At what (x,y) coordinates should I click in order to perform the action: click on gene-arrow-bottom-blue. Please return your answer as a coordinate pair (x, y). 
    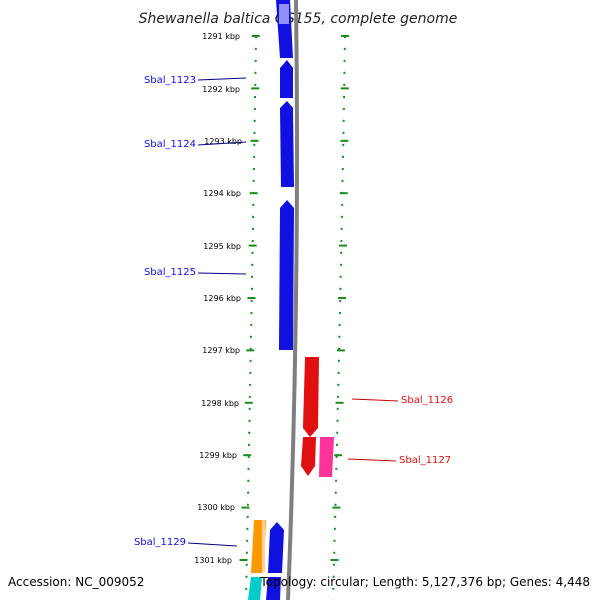
    Looking at the image, I should click on (273, 588).